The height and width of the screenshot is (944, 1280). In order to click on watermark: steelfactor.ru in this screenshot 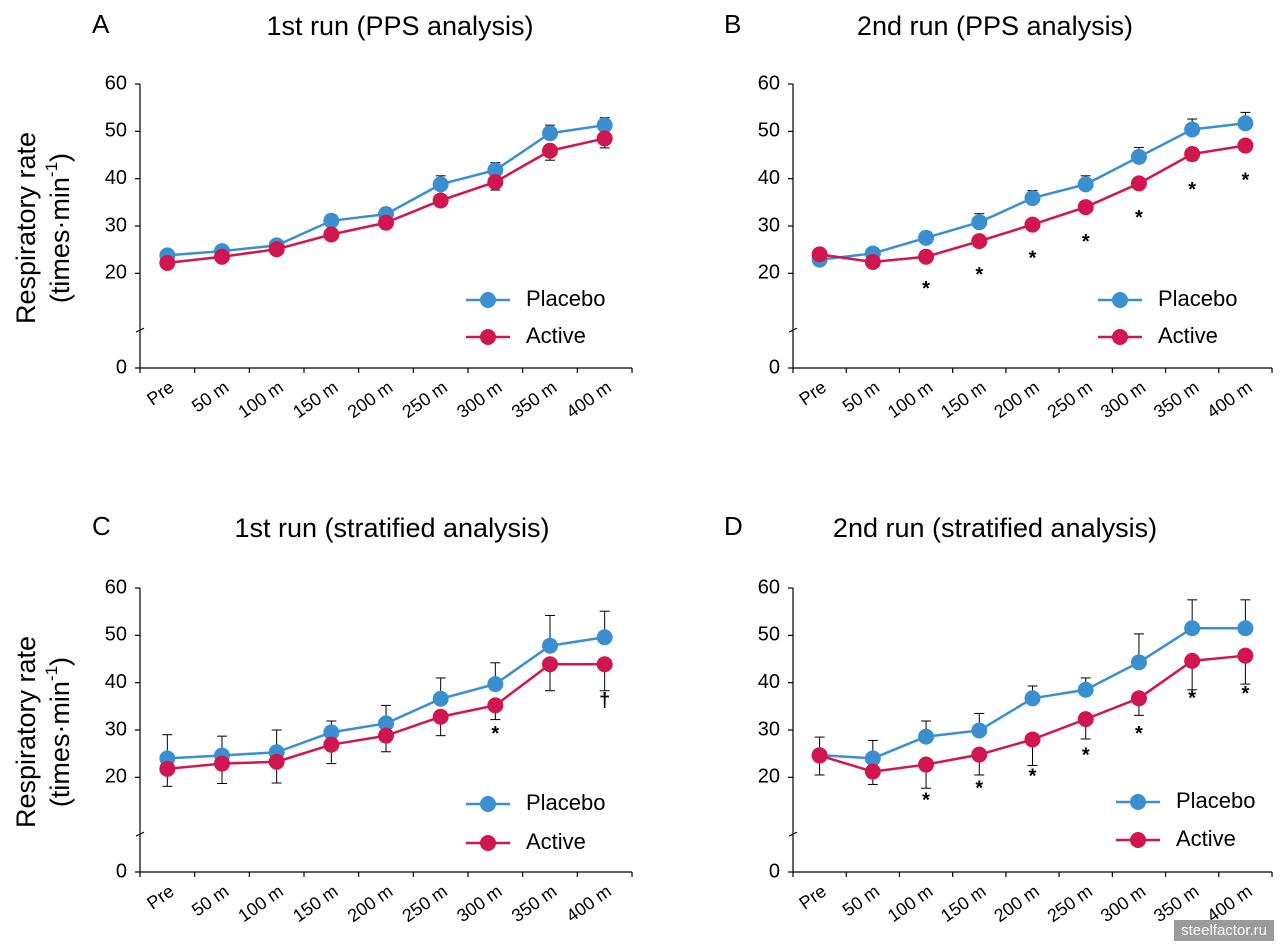, I will do `click(1224, 930)`.